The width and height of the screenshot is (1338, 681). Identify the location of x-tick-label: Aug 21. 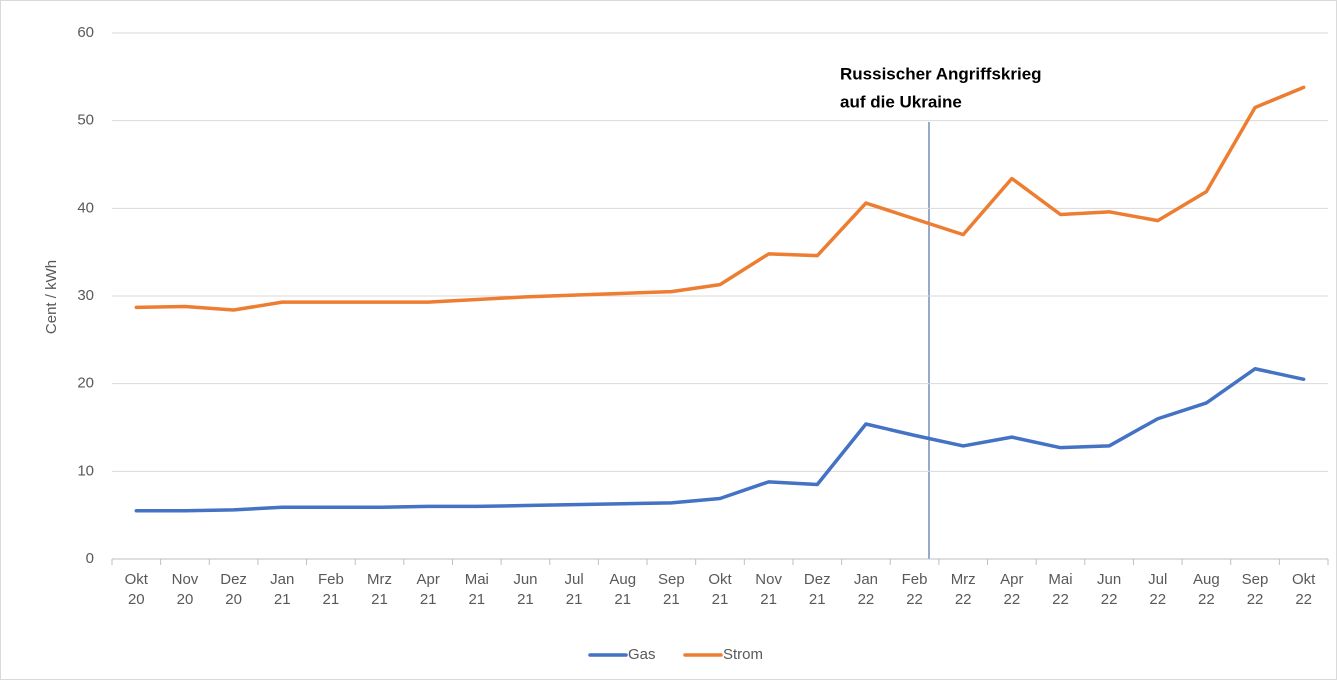
(623, 589).